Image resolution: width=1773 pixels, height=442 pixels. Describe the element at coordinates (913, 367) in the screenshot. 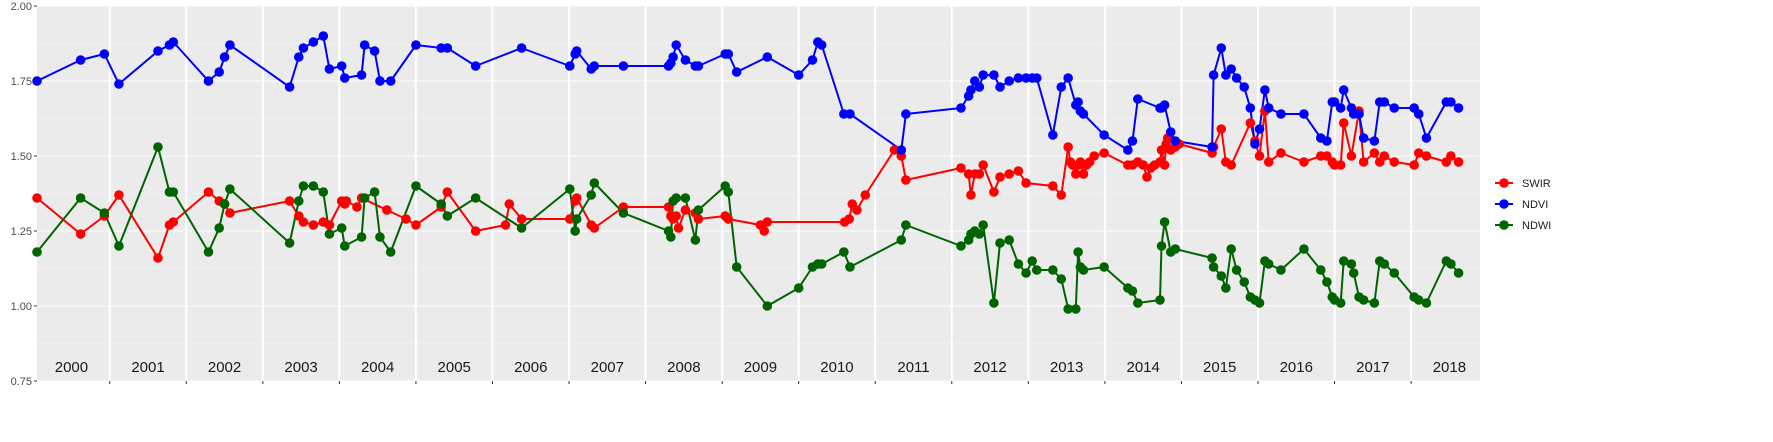

I see `year-label: 2011` at that location.